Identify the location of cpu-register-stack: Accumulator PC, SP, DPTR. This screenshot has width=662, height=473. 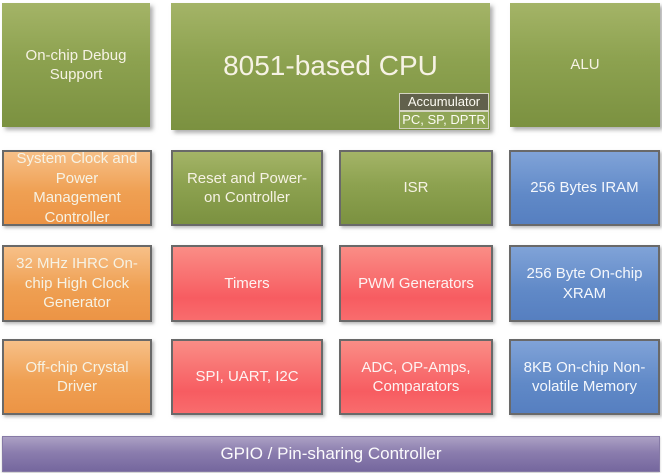
(444, 111).